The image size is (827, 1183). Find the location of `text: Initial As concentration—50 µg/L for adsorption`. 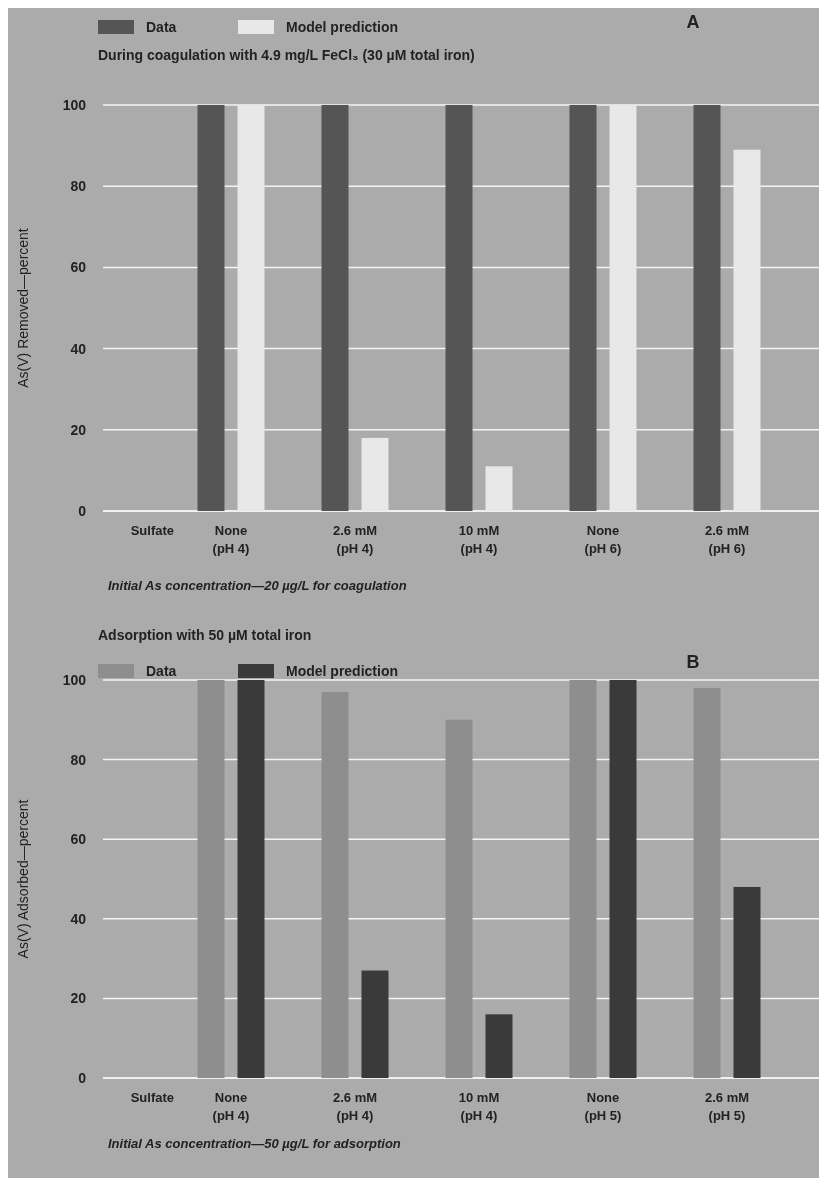

text: Initial As concentration—50 µg/L for adsorption is located at coordinates (254, 1143).